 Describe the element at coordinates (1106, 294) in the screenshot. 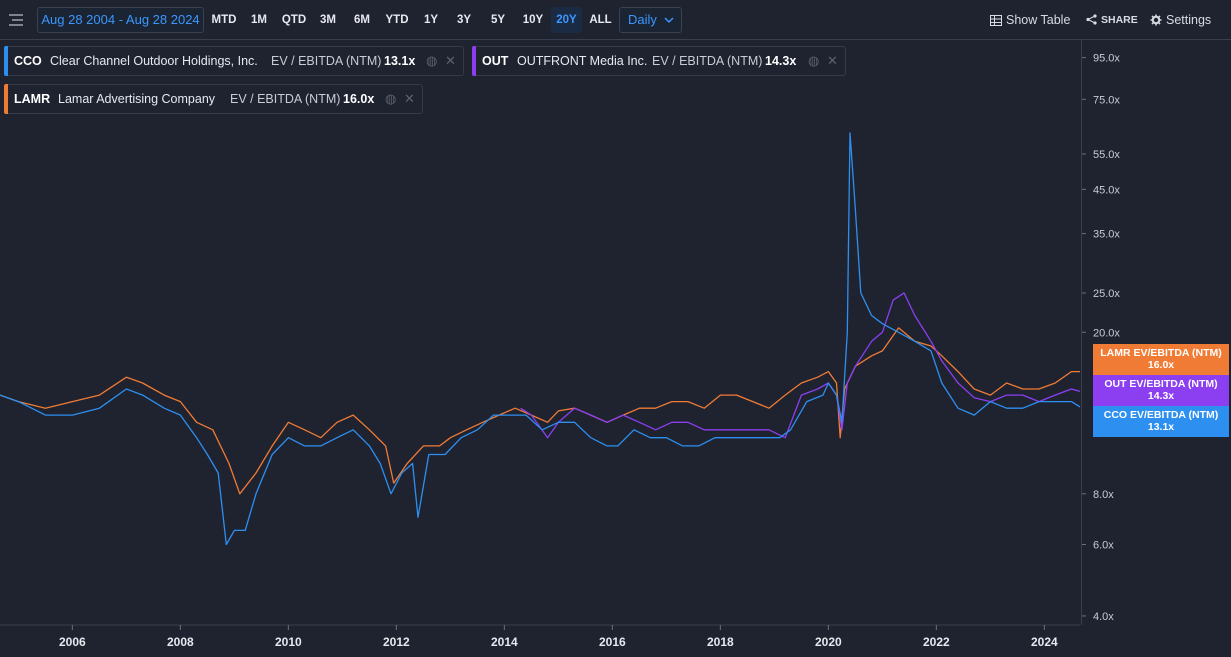

I see `y-tick-label: 25.0x` at that location.